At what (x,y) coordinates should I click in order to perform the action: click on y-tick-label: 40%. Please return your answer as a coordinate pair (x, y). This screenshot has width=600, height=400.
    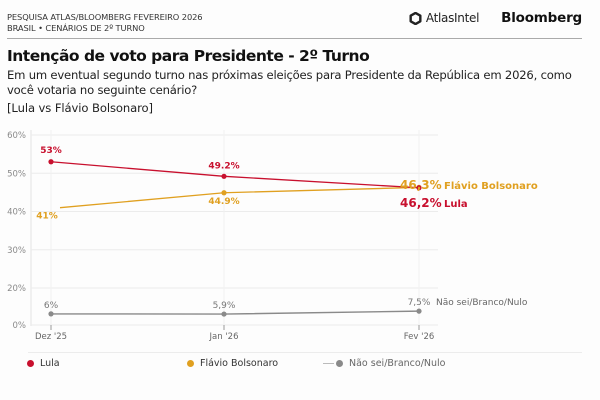
    Looking at the image, I should click on (16, 213).